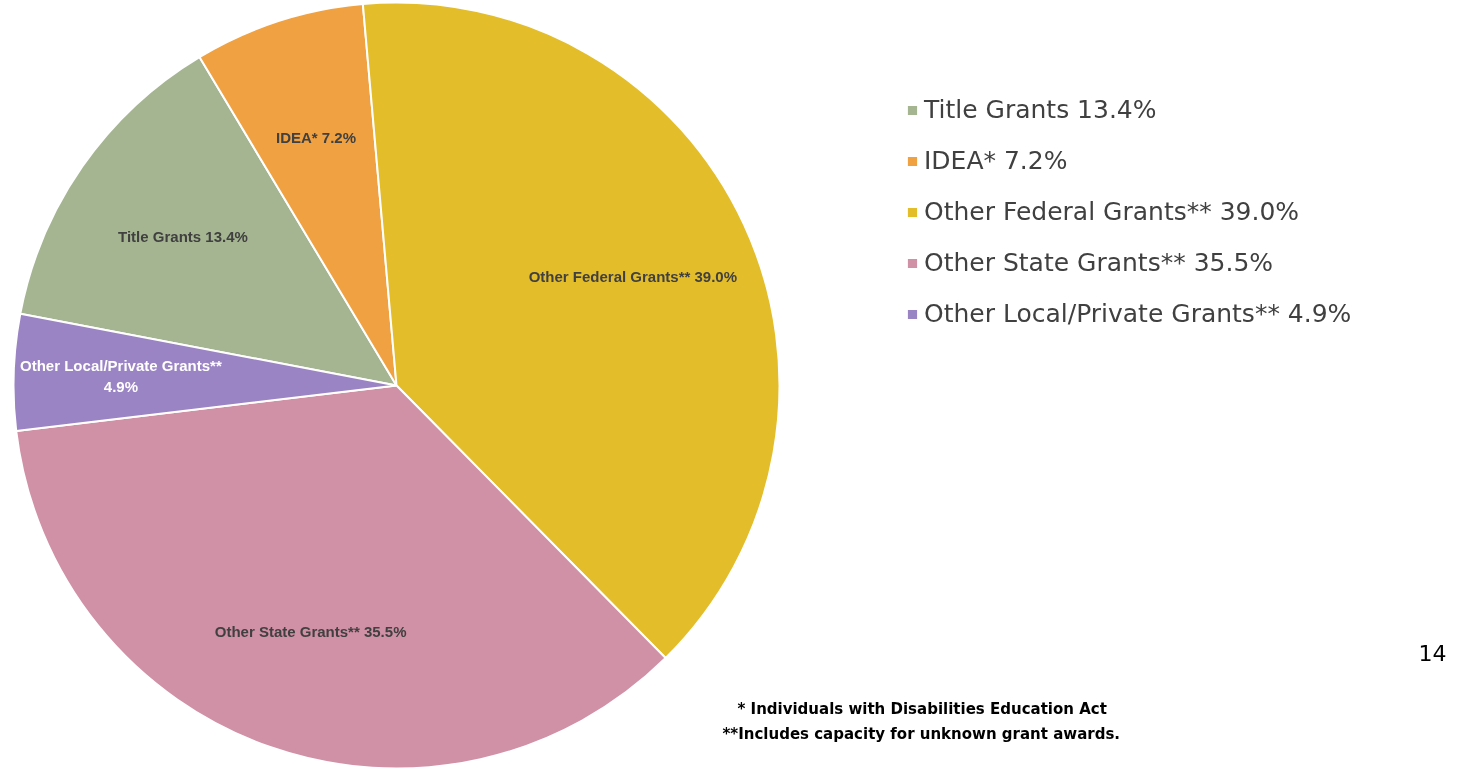  Describe the element at coordinates (1432, 653) in the screenshot. I see `text: 14` at that location.